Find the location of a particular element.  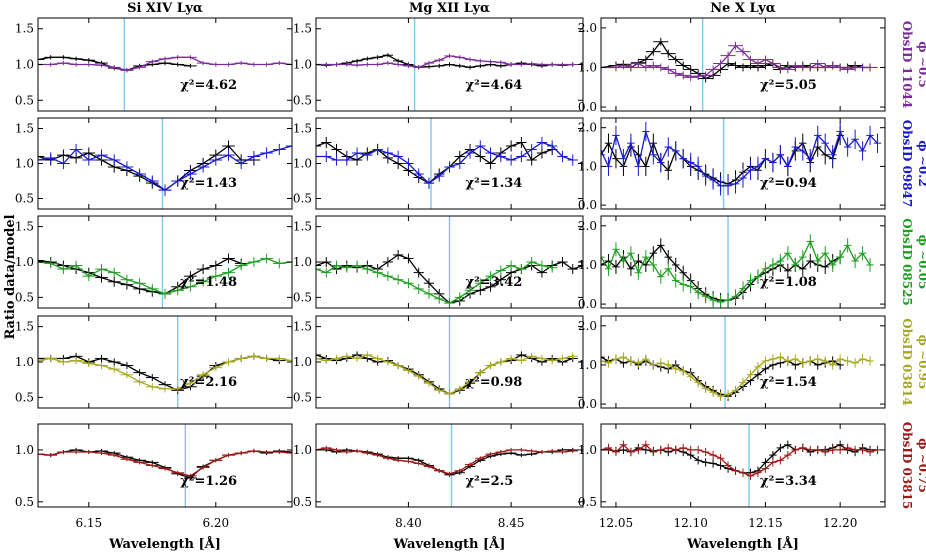

panel: 0.0 1.0 2.0 χ²=5.05 is located at coordinates (732, 65).